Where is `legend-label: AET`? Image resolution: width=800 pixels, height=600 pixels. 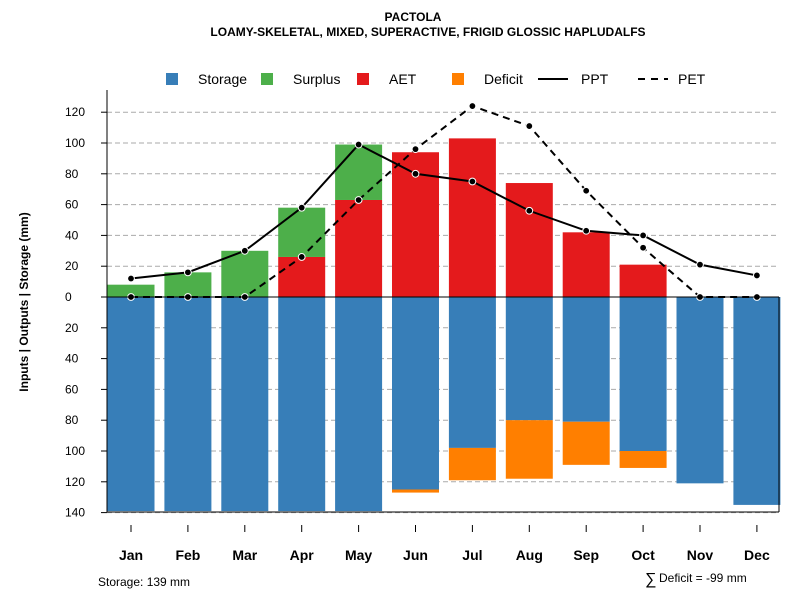 legend-label: AET is located at coordinates (403, 79).